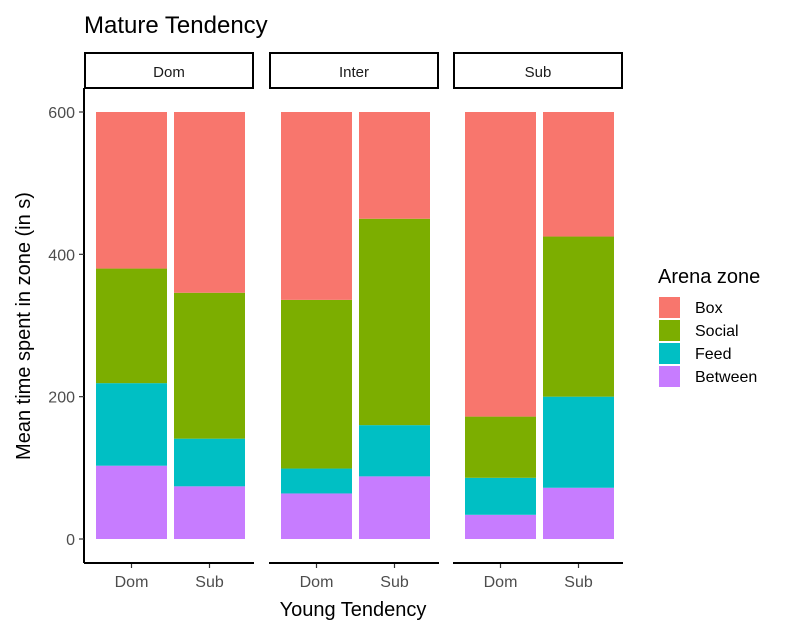 The width and height of the screenshot is (805, 632). I want to click on y-tick-label: 0, so click(70, 540).